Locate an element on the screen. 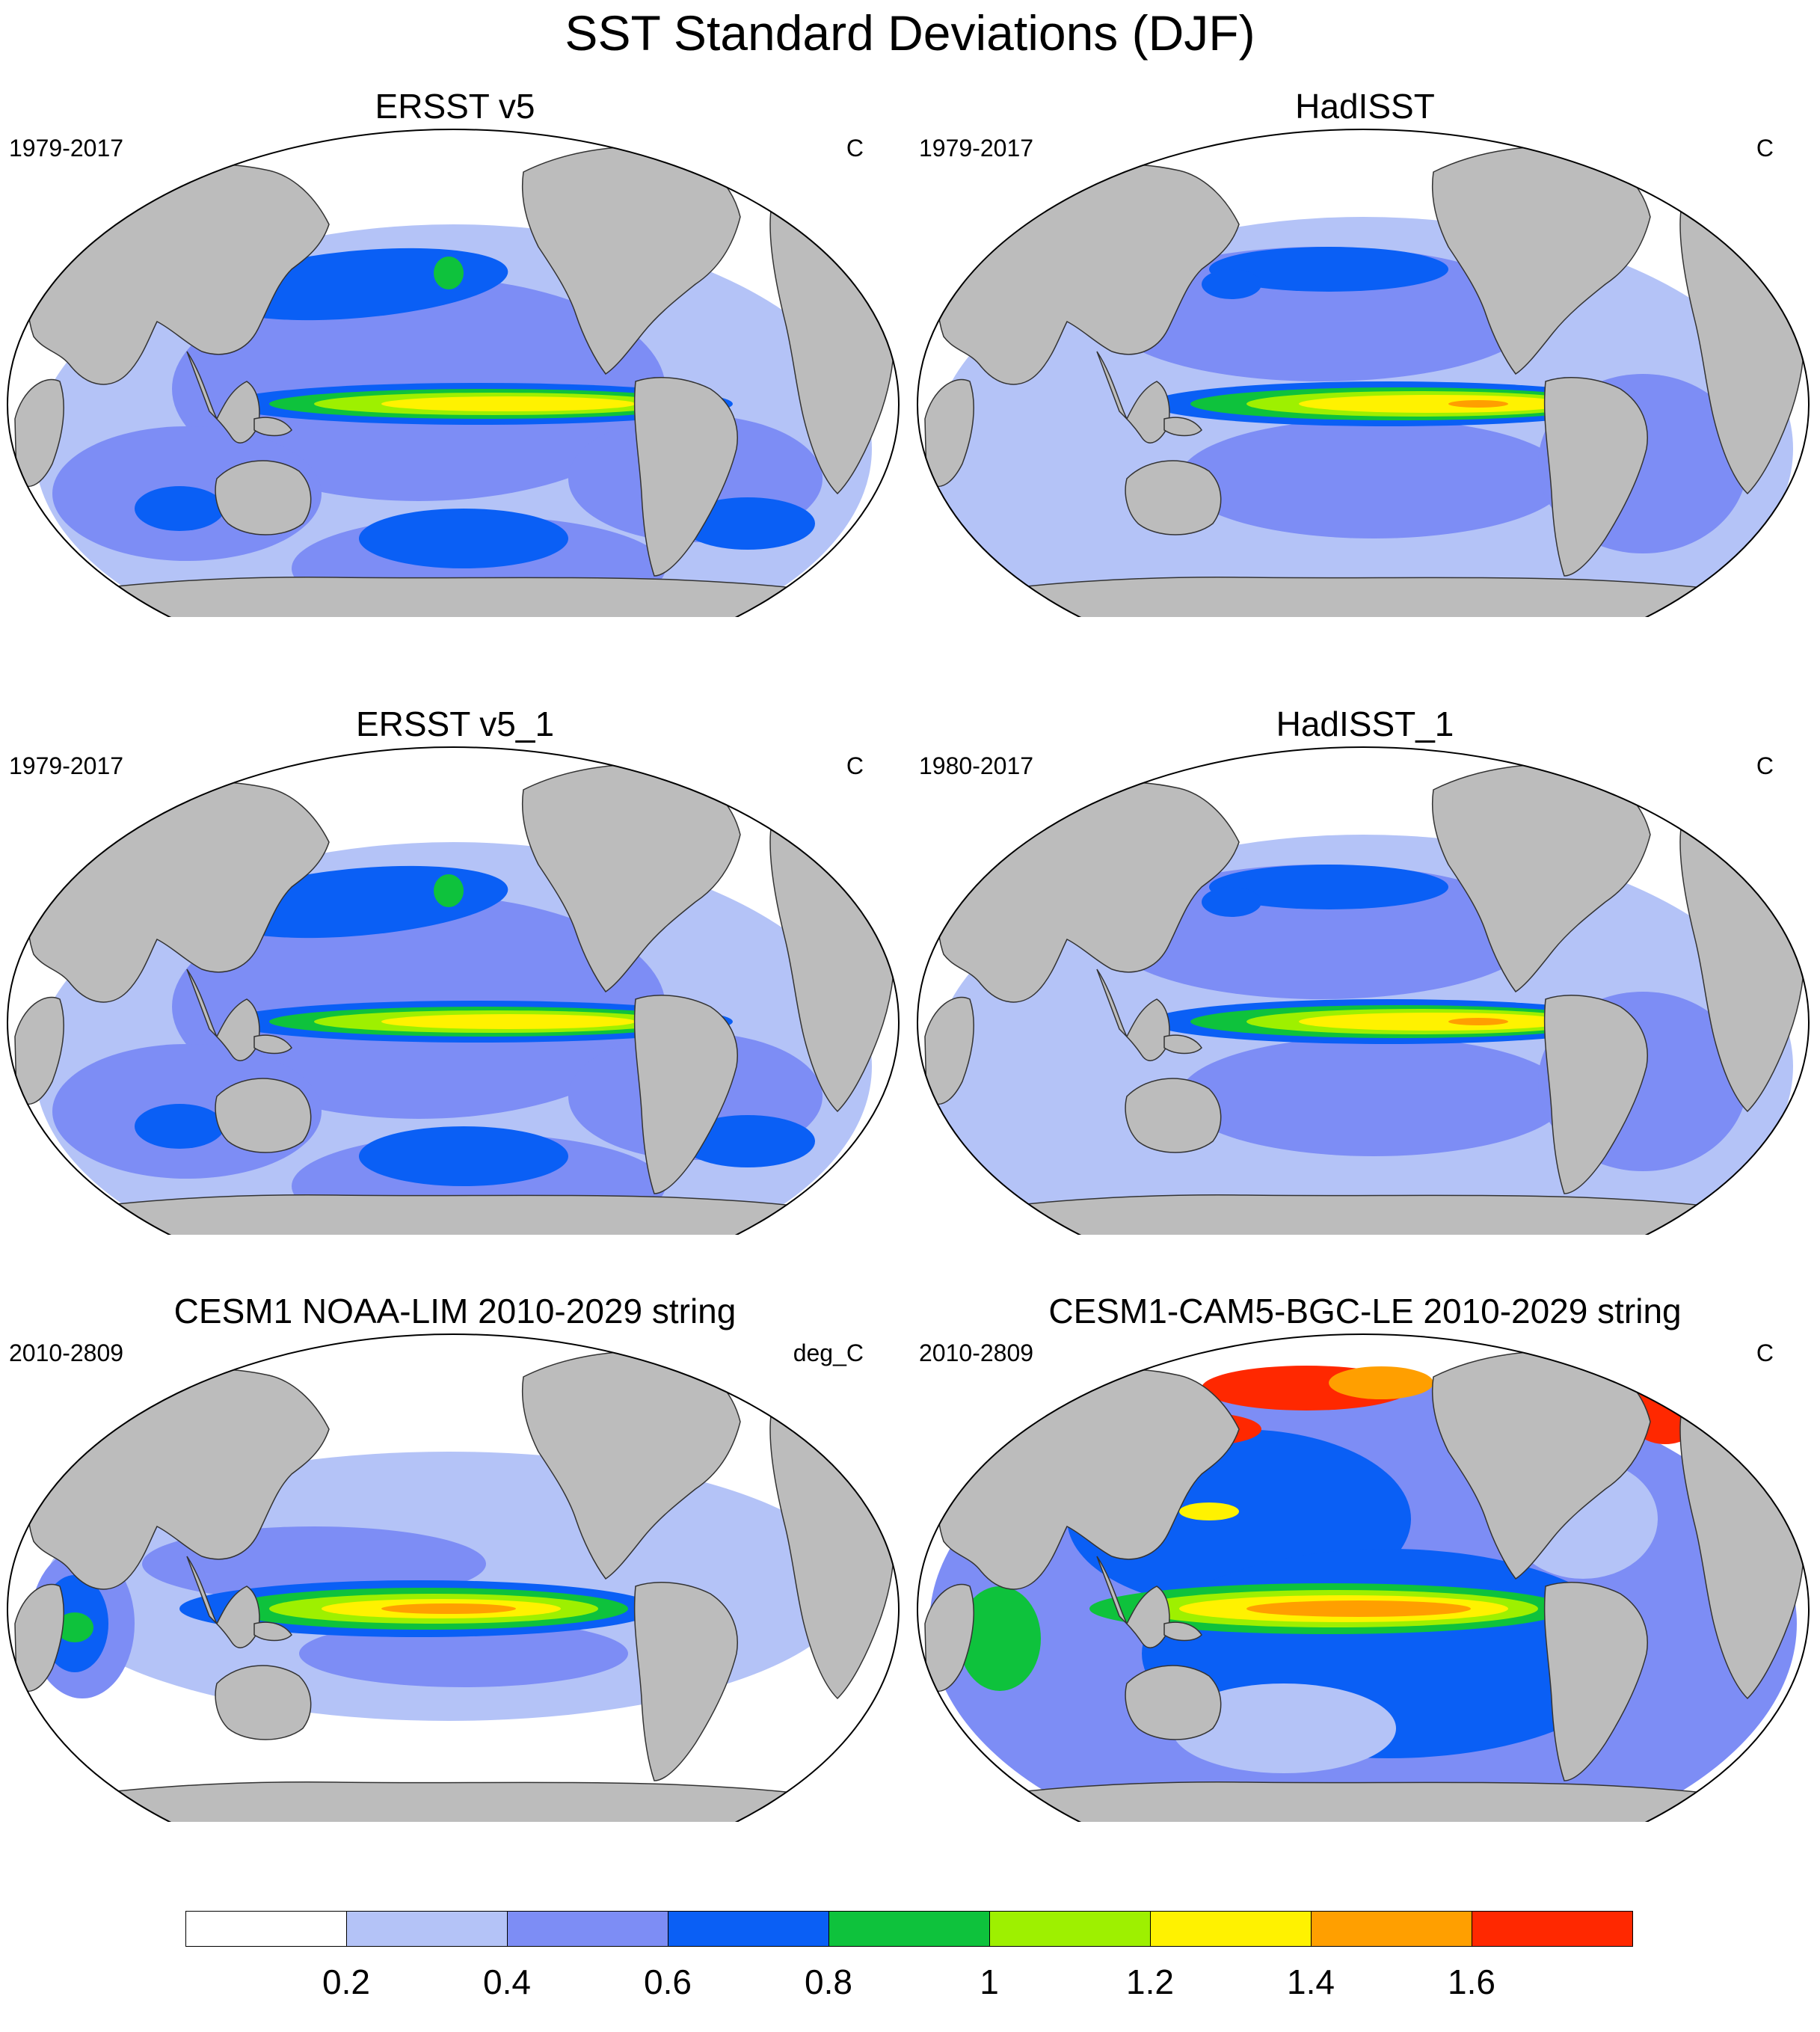 The image size is (1820, 2032). panel-units-label: deg_C is located at coordinates (828, 1352).